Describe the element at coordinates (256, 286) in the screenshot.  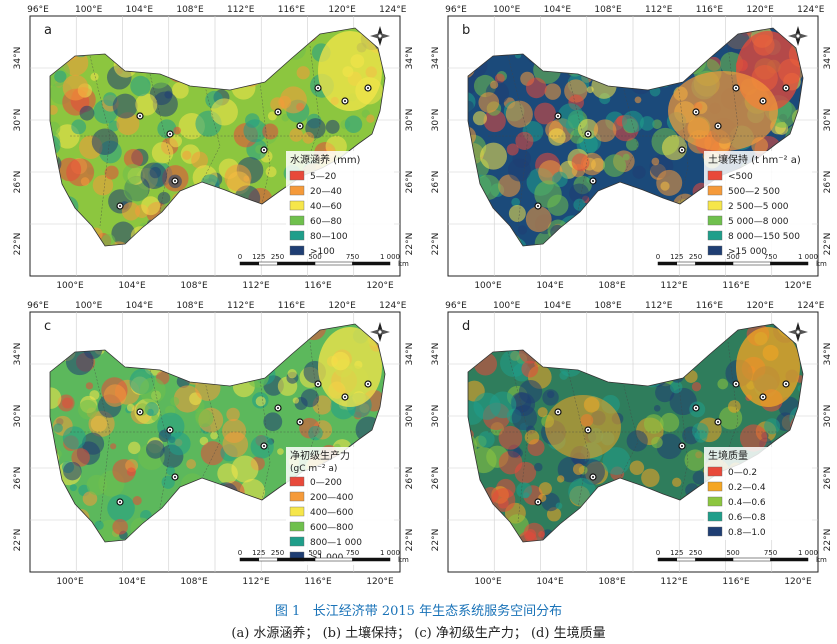
I see `lon-label-bottom: 112°E` at that location.